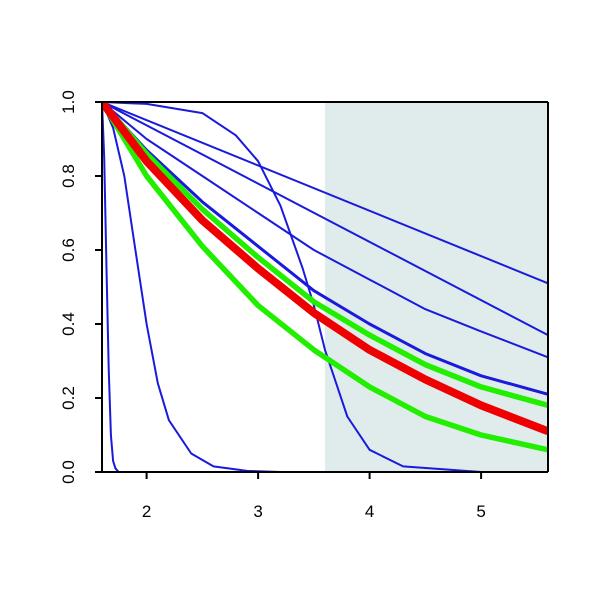 This screenshot has width=600, height=600. Describe the element at coordinates (257, 511) in the screenshot. I see `x-tick-label: 3` at that location.